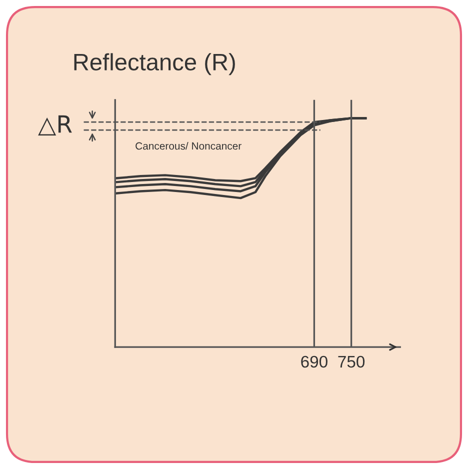 This screenshot has width=468, height=469. What do you see at coordinates (314, 362) in the screenshot?
I see `x-tick-label: 690` at bounding box center [314, 362].